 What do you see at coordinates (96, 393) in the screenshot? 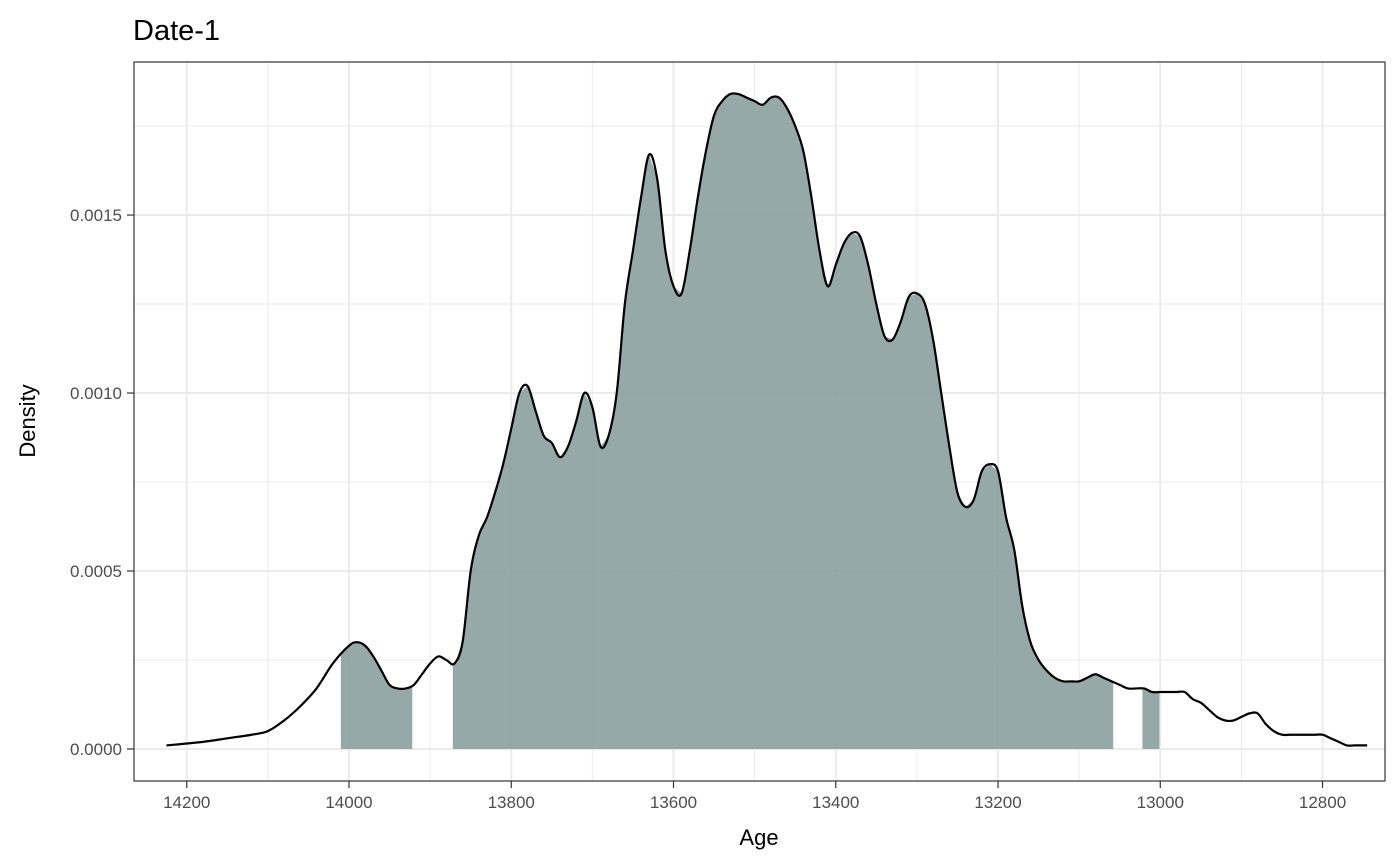
I see `y-tick-label-2: 0.0010` at bounding box center [96, 393].